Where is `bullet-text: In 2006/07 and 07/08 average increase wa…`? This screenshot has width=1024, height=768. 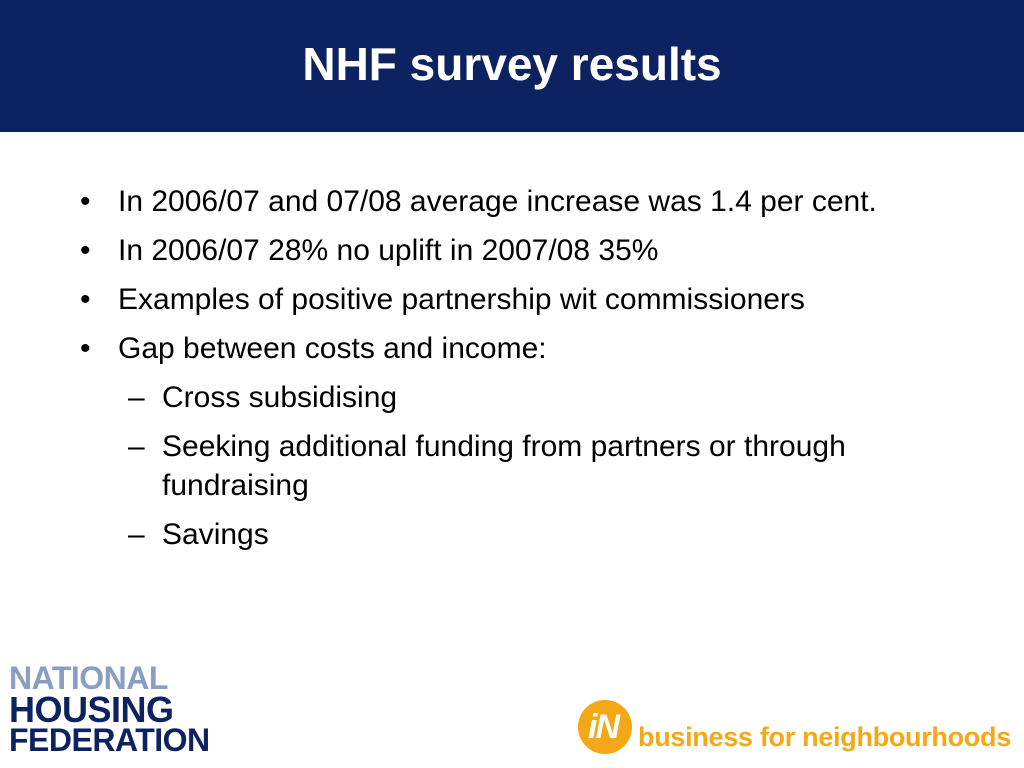 bullet-text: In 2006/07 and 07/08 average increase wa… is located at coordinates (497, 201).